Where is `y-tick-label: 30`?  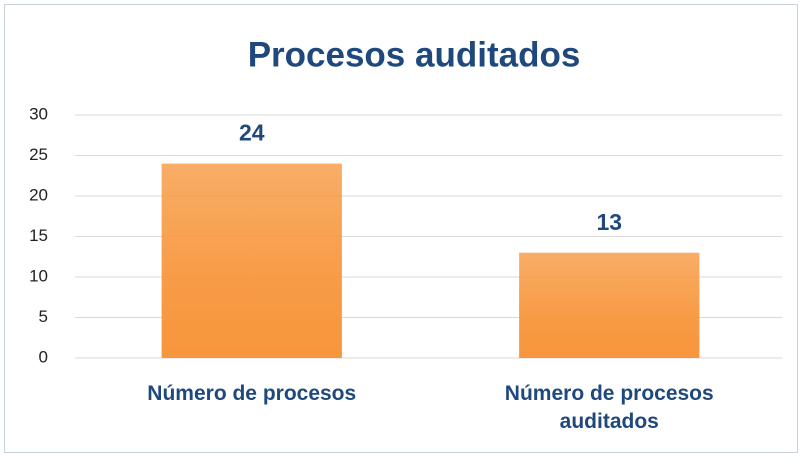
y-tick-label: 30 is located at coordinates (38, 113).